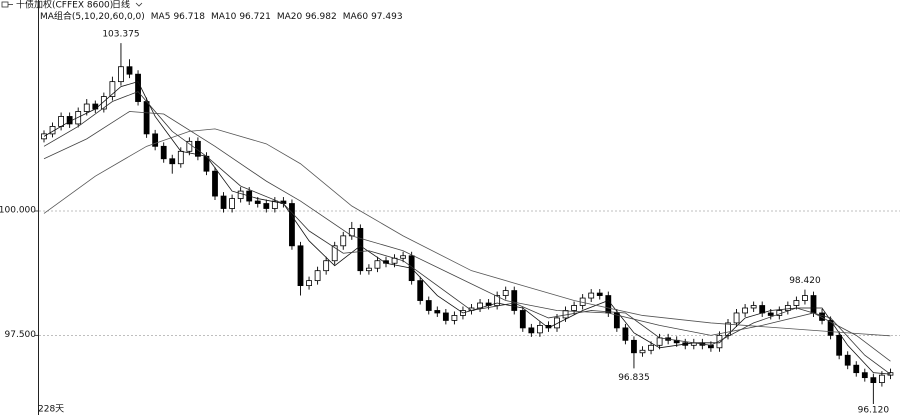 The height and width of the screenshot is (415, 900). What do you see at coordinates (874, 410) in the screenshot?
I see `price-annotation: 96.120` at bounding box center [874, 410].